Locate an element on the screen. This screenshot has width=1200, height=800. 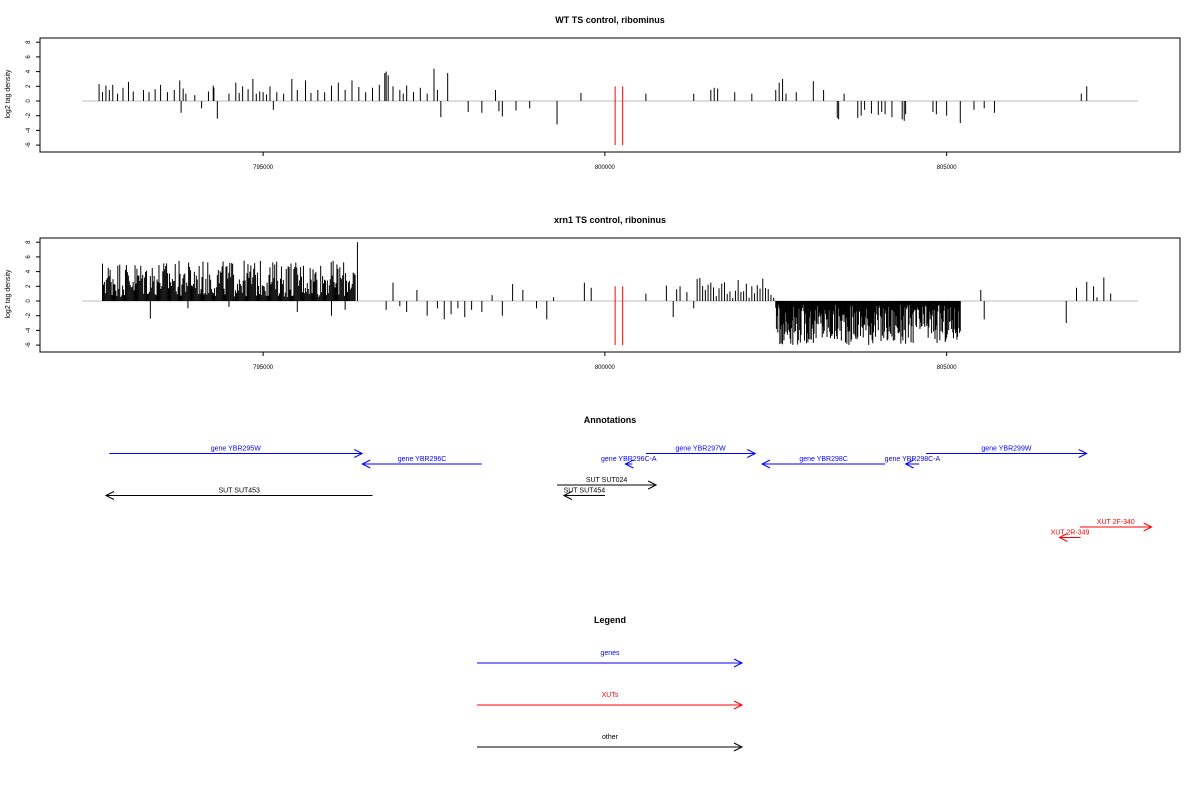
annotation-label: gene YBR298C-A is located at coordinates (913, 459).